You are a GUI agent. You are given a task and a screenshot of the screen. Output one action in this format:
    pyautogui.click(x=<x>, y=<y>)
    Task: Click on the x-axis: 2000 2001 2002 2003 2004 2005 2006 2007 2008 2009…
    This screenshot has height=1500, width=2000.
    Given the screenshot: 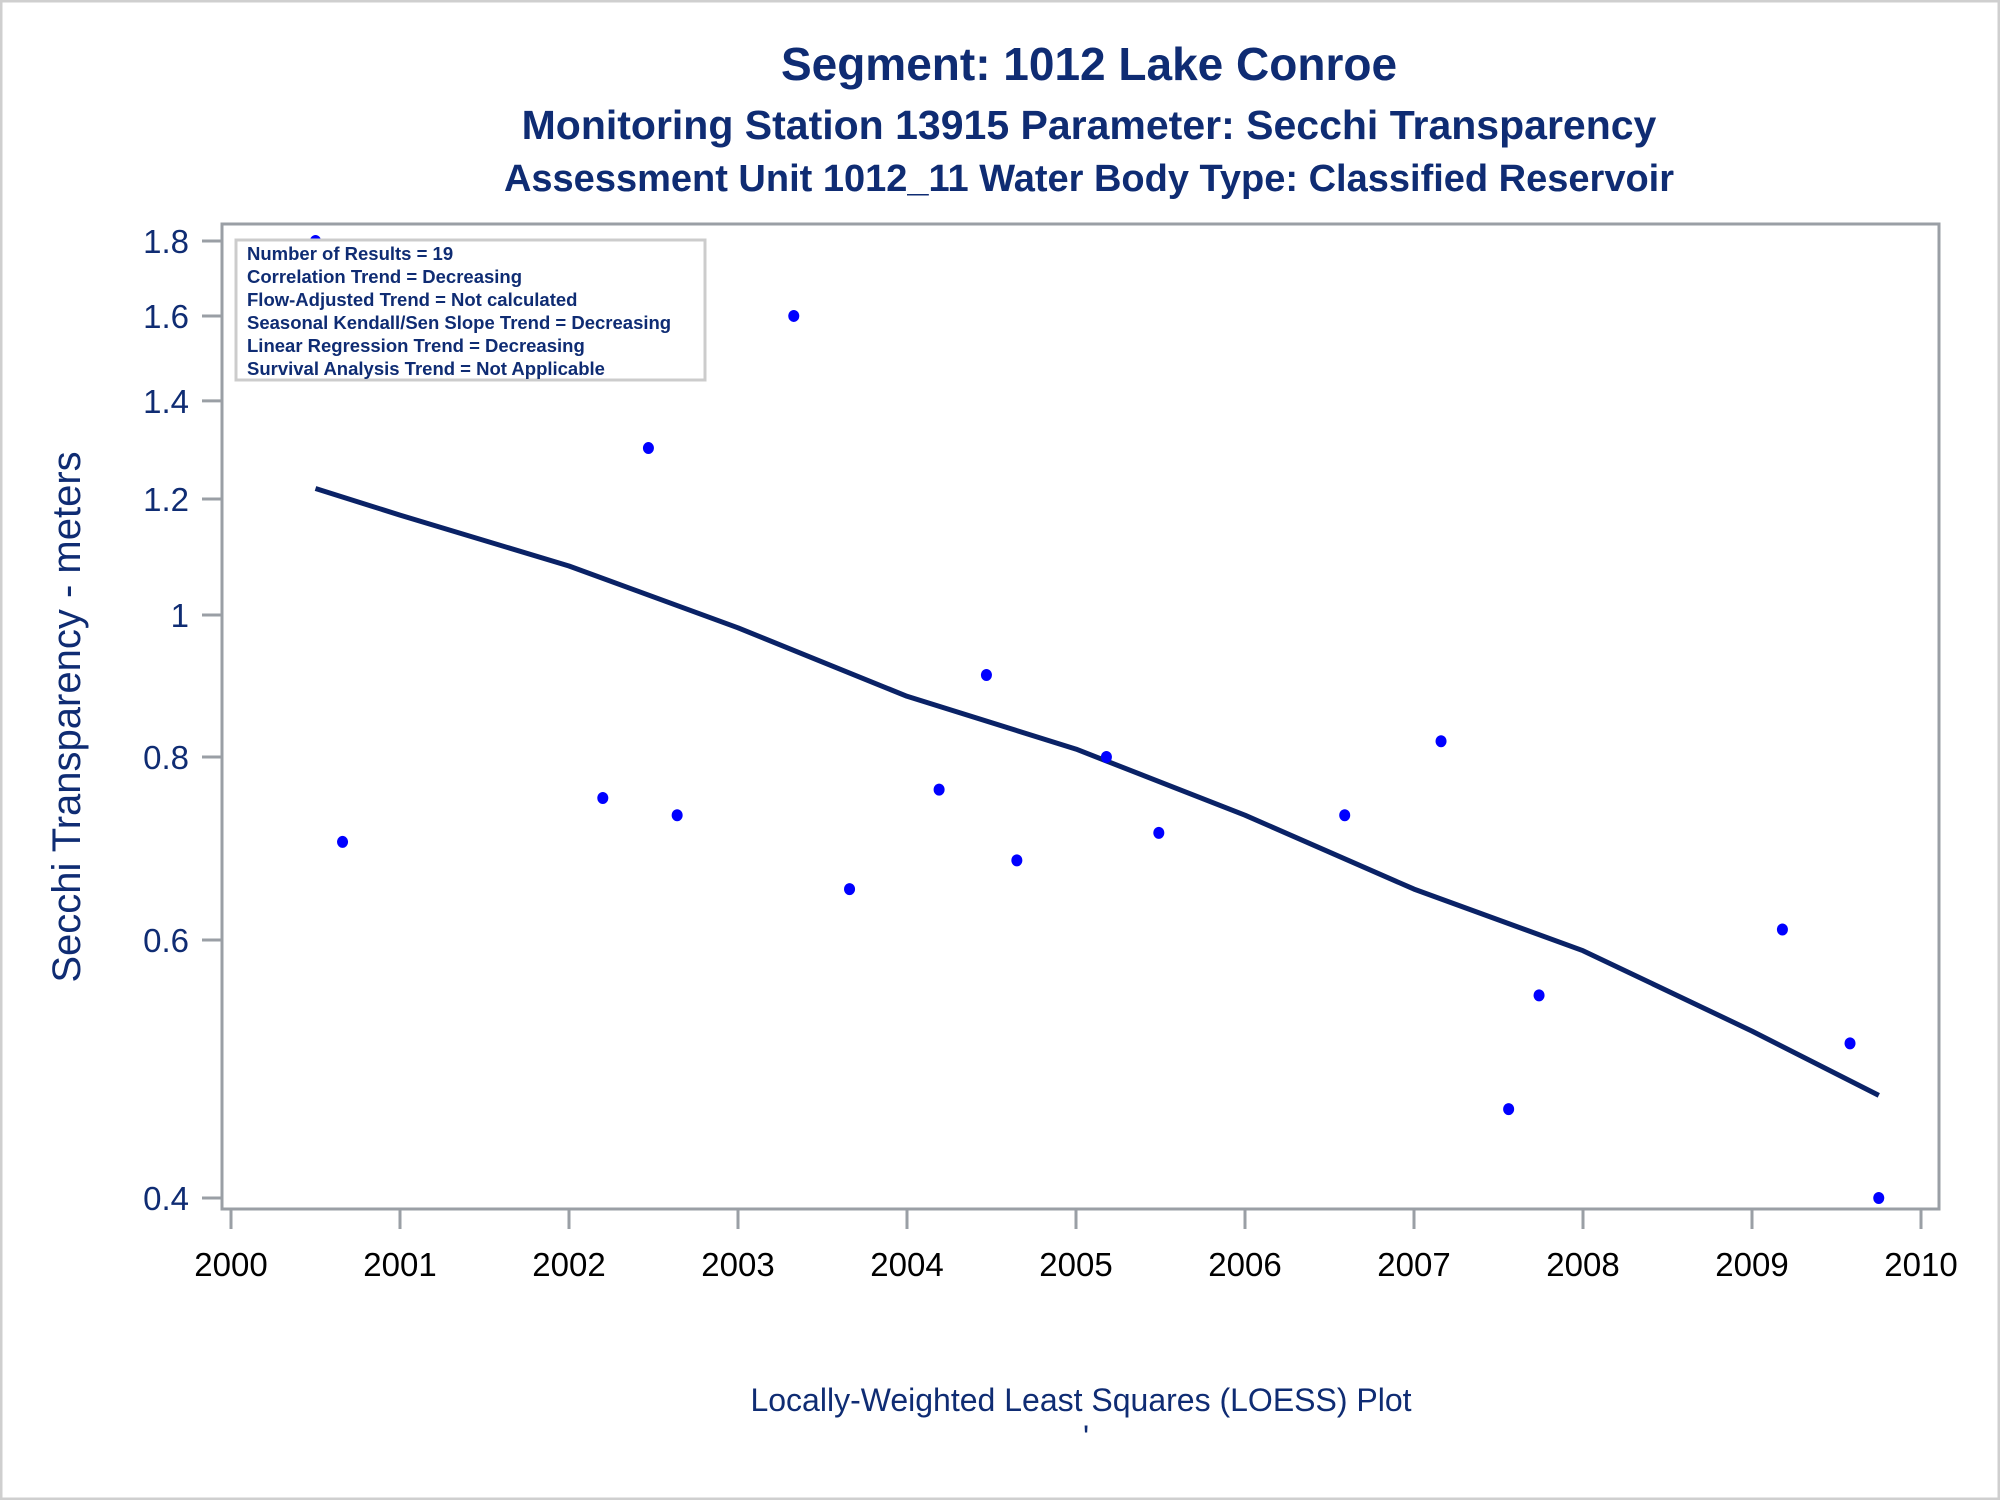 What is the action you would take?
    pyautogui.click(x=1076, y=1246)
    